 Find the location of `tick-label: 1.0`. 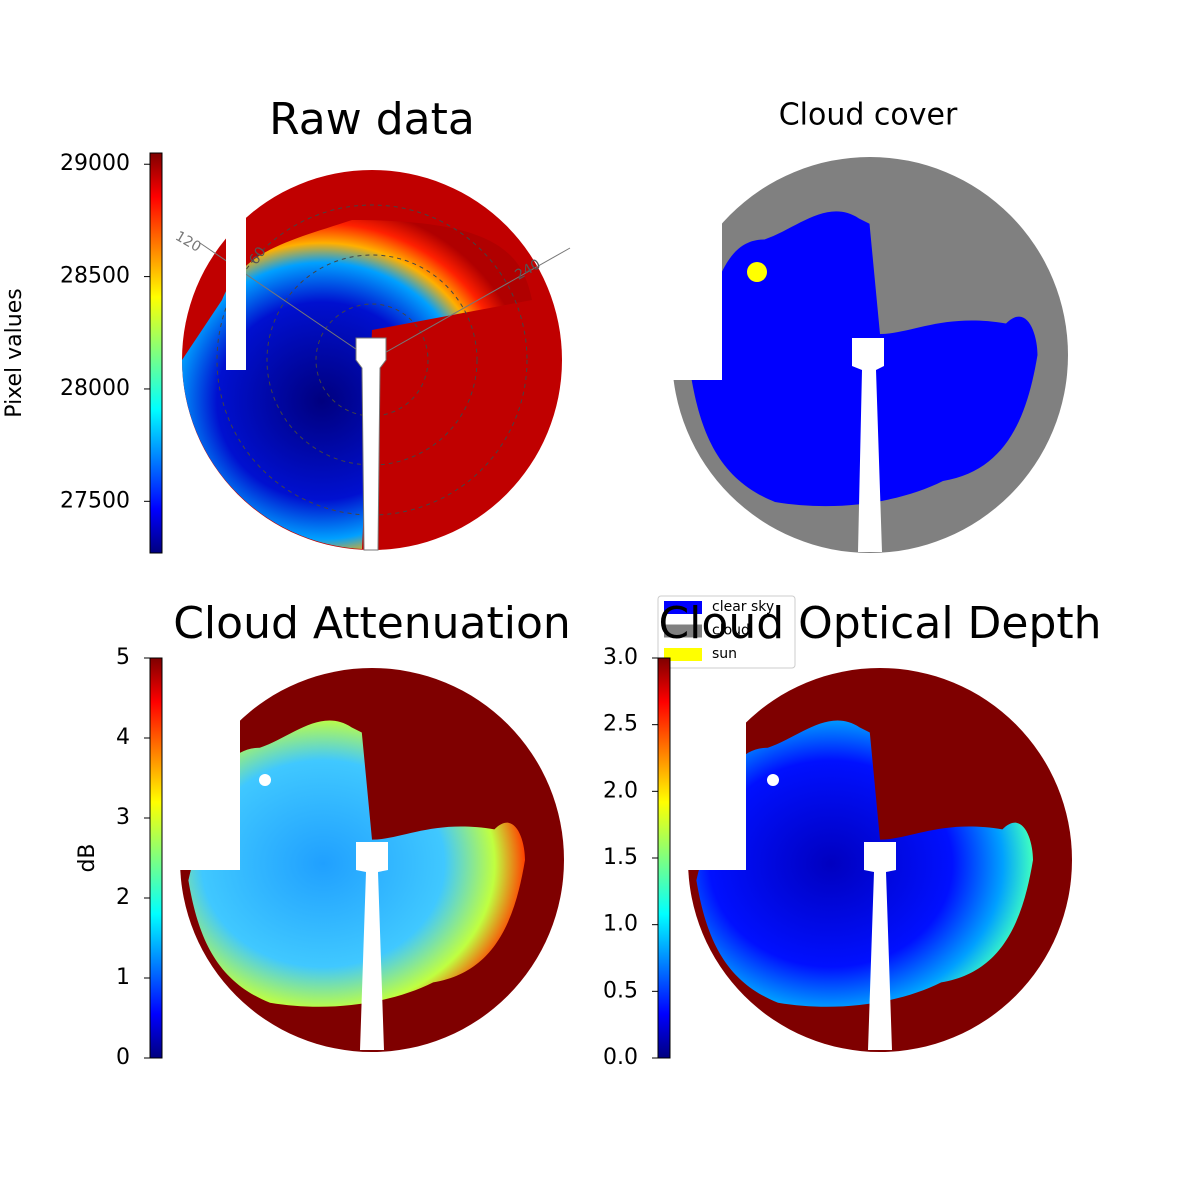

tick-label: 1.0 is located at coordinates (620, 924).